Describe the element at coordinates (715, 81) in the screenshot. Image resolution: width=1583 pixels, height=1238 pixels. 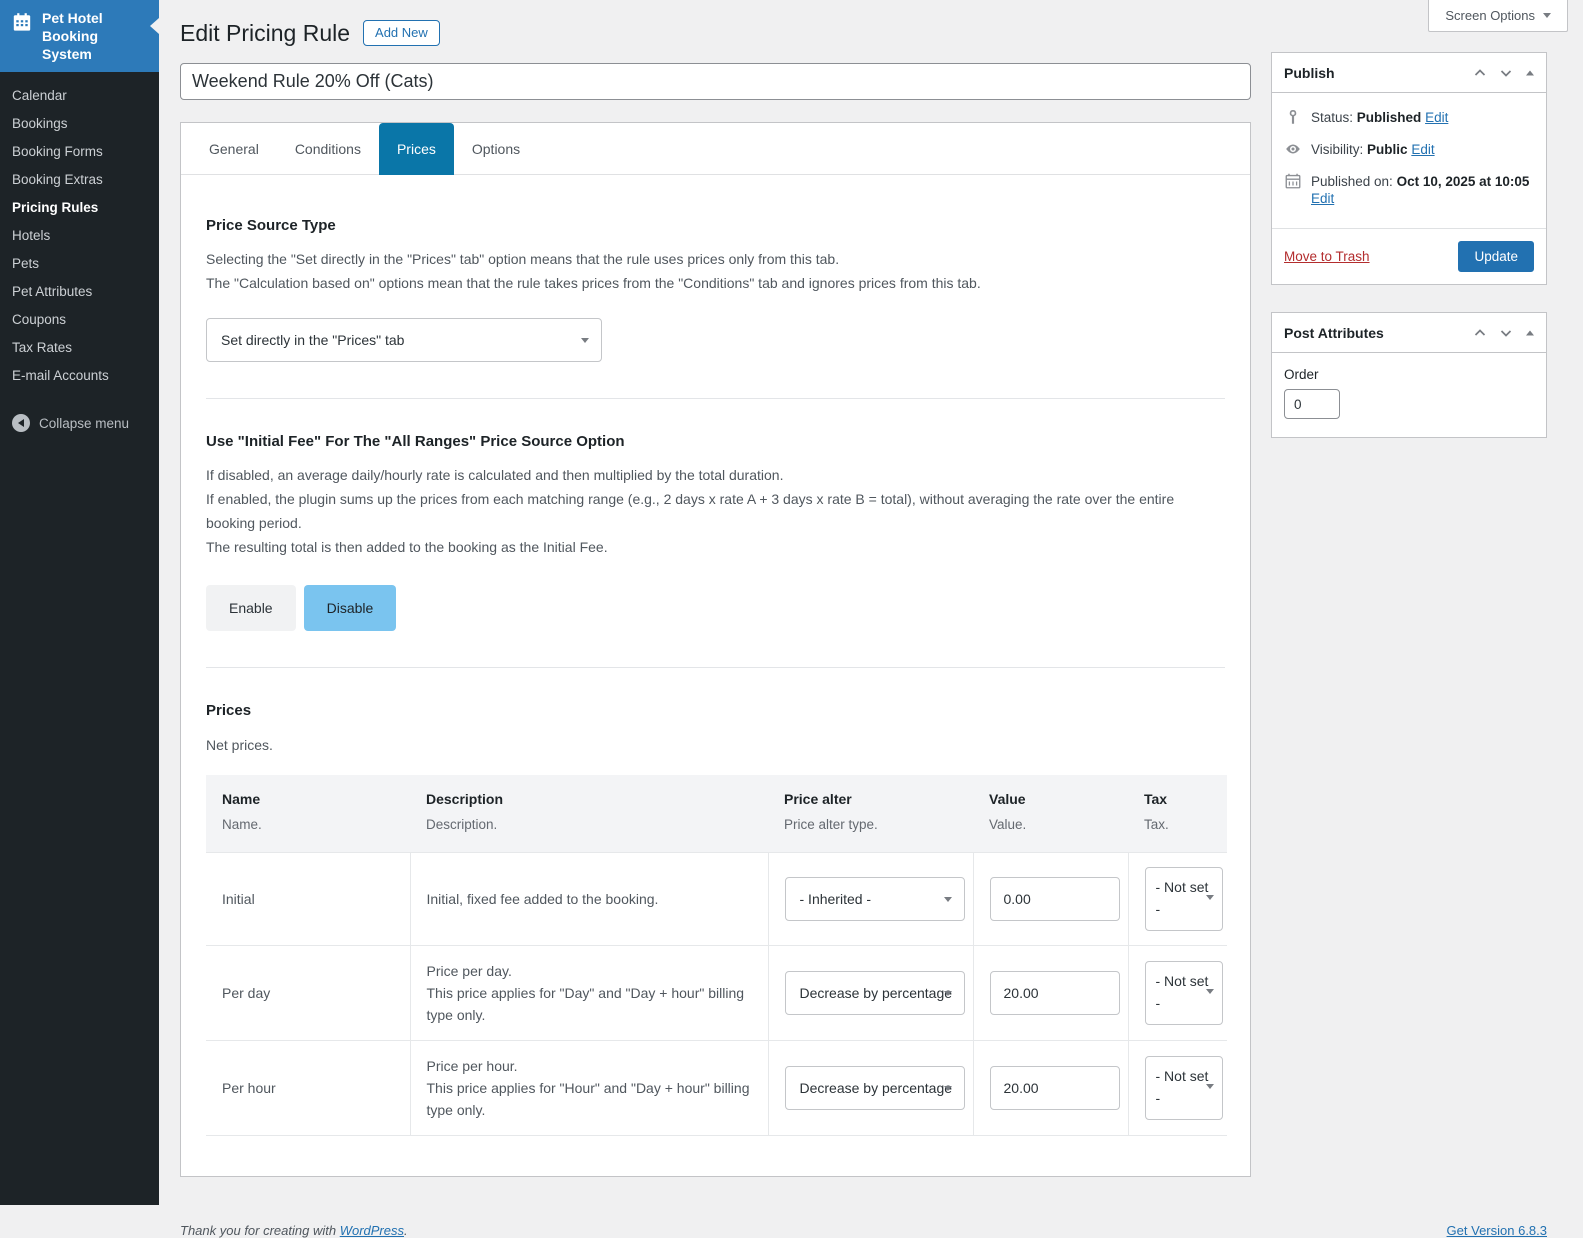
I see `rule-title-input` at that location.